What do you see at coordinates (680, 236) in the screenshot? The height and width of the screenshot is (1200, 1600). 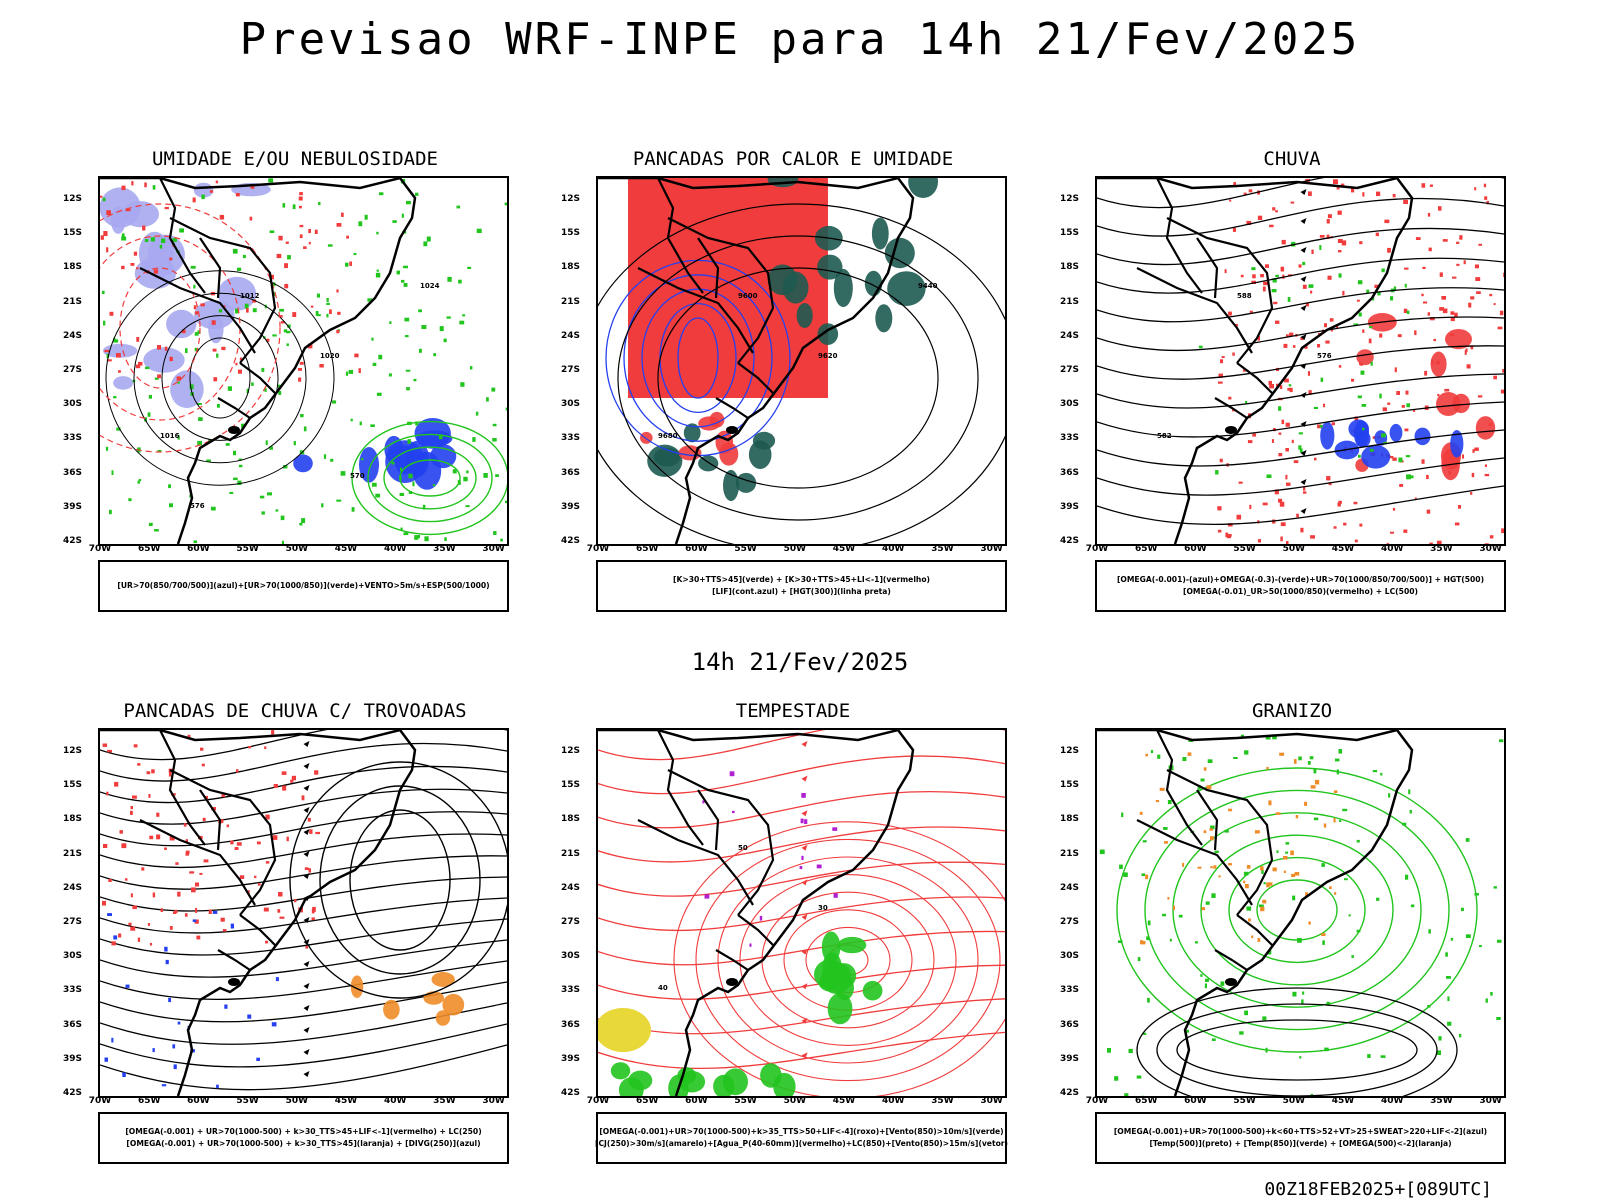 I see `country-border` at bounding box center [680, 236].